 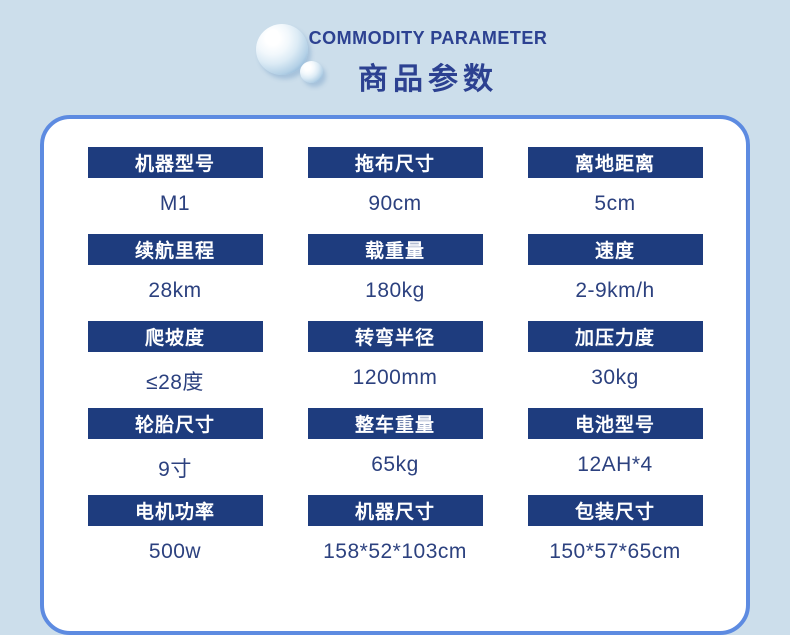 I want to click on parameter-label: 轮胎尺寸, so click(x=175, y=423).